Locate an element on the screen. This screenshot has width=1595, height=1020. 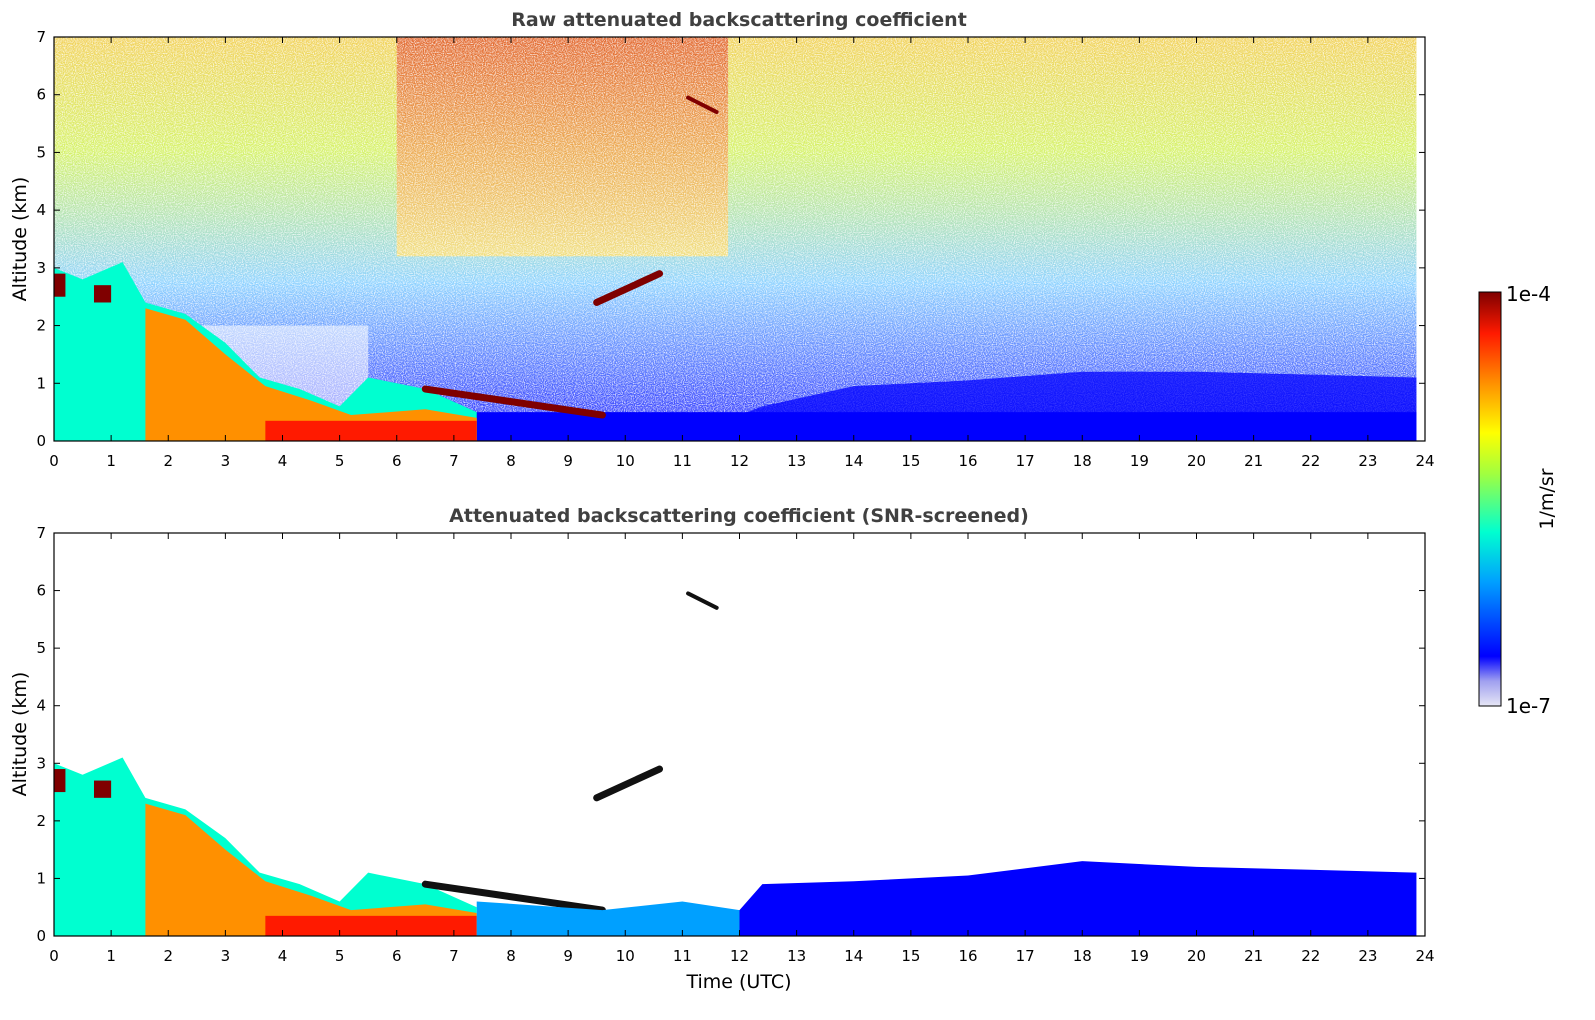
residual-layer is located at coordinates (608, 918).